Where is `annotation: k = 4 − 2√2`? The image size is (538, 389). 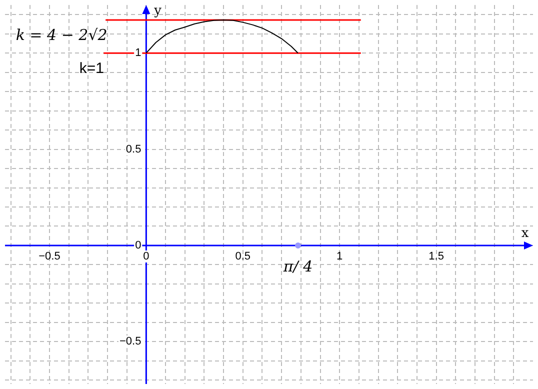
annotation: k = 4 − 2√2 is located at coordinates (62, 35).